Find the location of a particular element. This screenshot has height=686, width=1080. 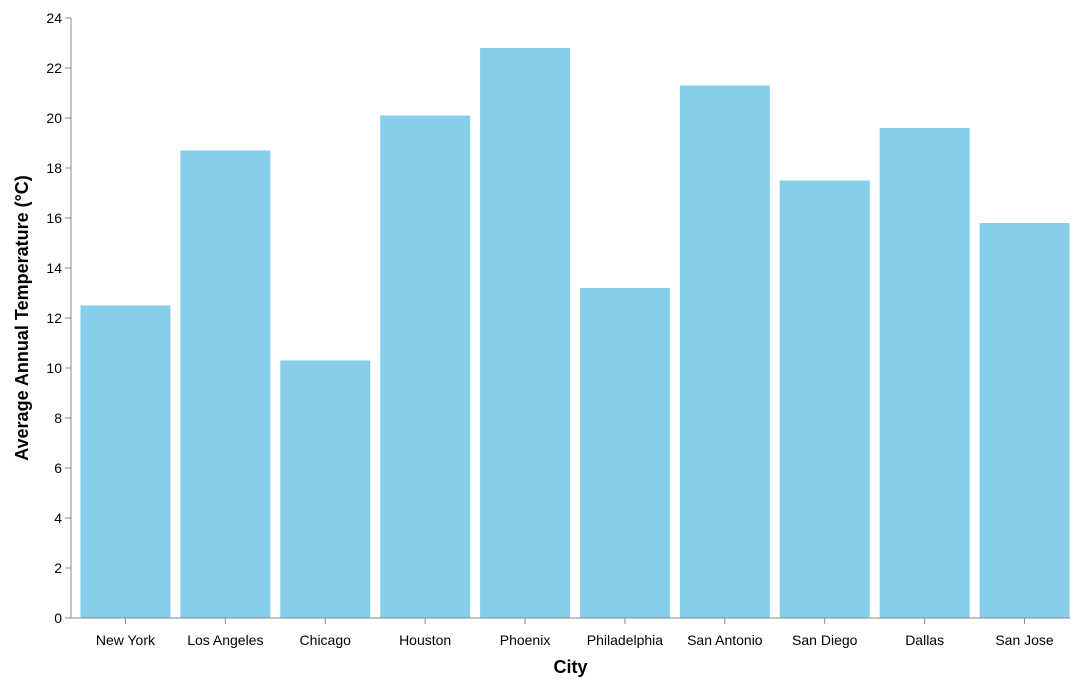

y-tick-label: 12 is located at coordinates (54, 318).